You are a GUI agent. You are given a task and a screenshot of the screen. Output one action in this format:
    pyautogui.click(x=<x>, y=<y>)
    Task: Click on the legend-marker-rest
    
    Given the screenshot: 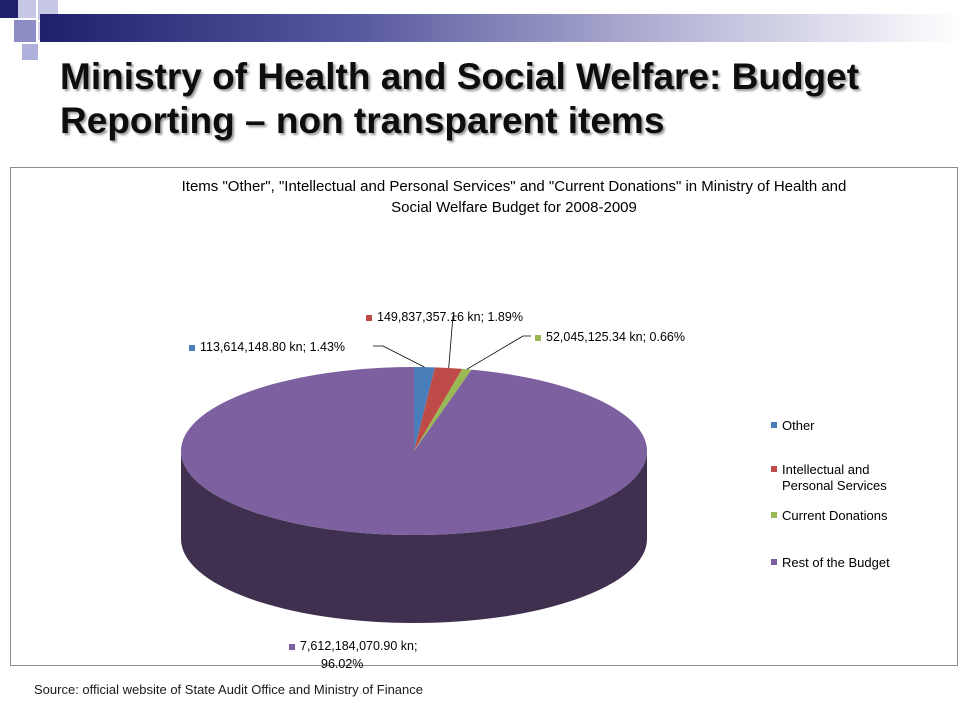 What is the action you would take?
    pyautogui.click(x=774, y=562)
    